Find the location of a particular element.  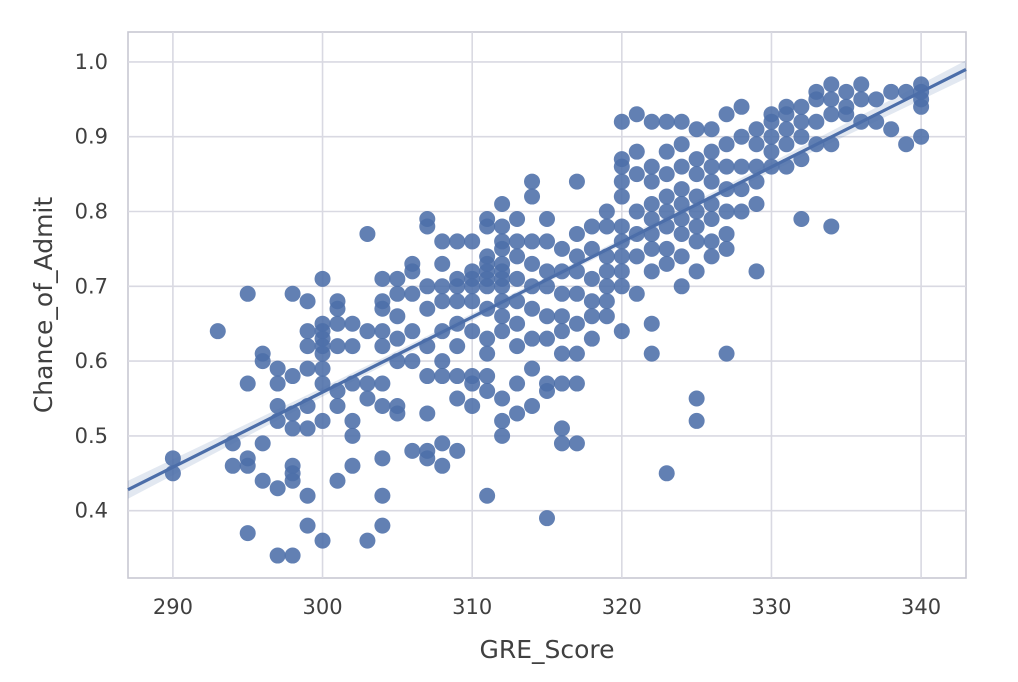

x-tick-label: 340 is located at coordinates (921, 607).